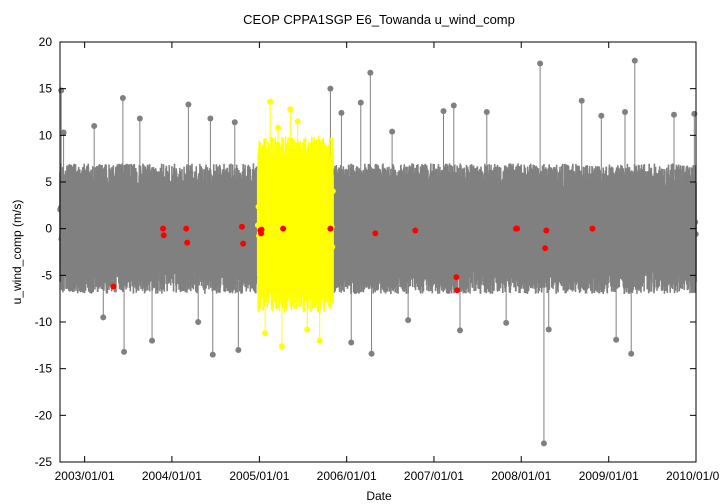 This screenshot has width=720, height=504. I want to click on y-tick-label: 10, so click(46, 135).